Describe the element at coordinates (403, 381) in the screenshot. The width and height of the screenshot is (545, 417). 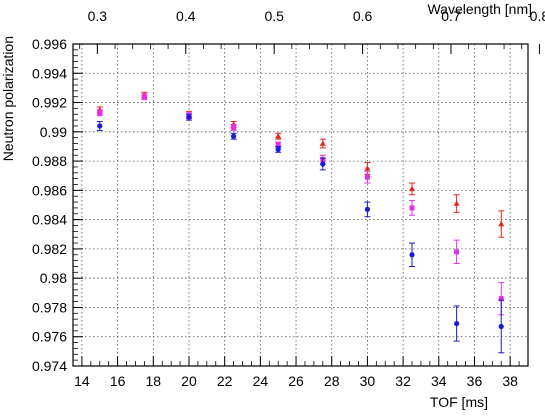
I see `x-tick-label: 32` at that location.